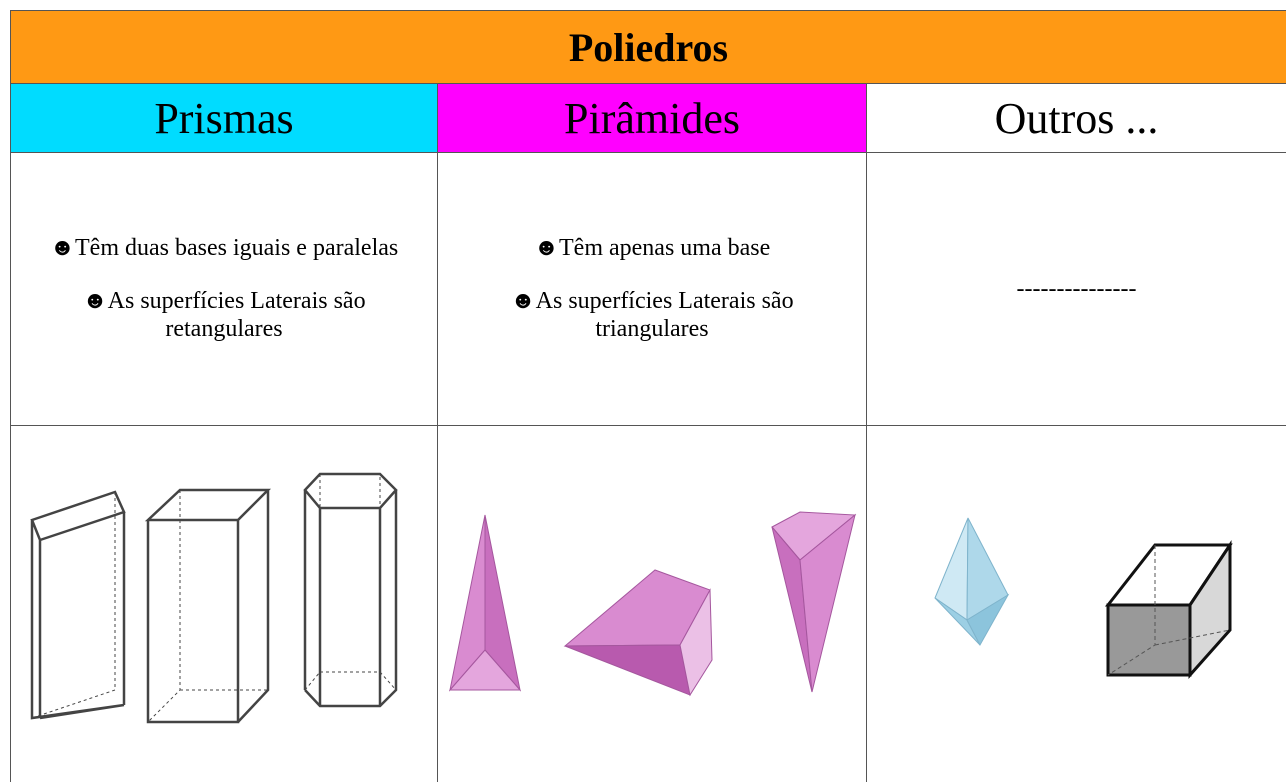 This screenshot has width=1286, height=782. I want to click on description-cell: ---------------, so click(1076, 288).